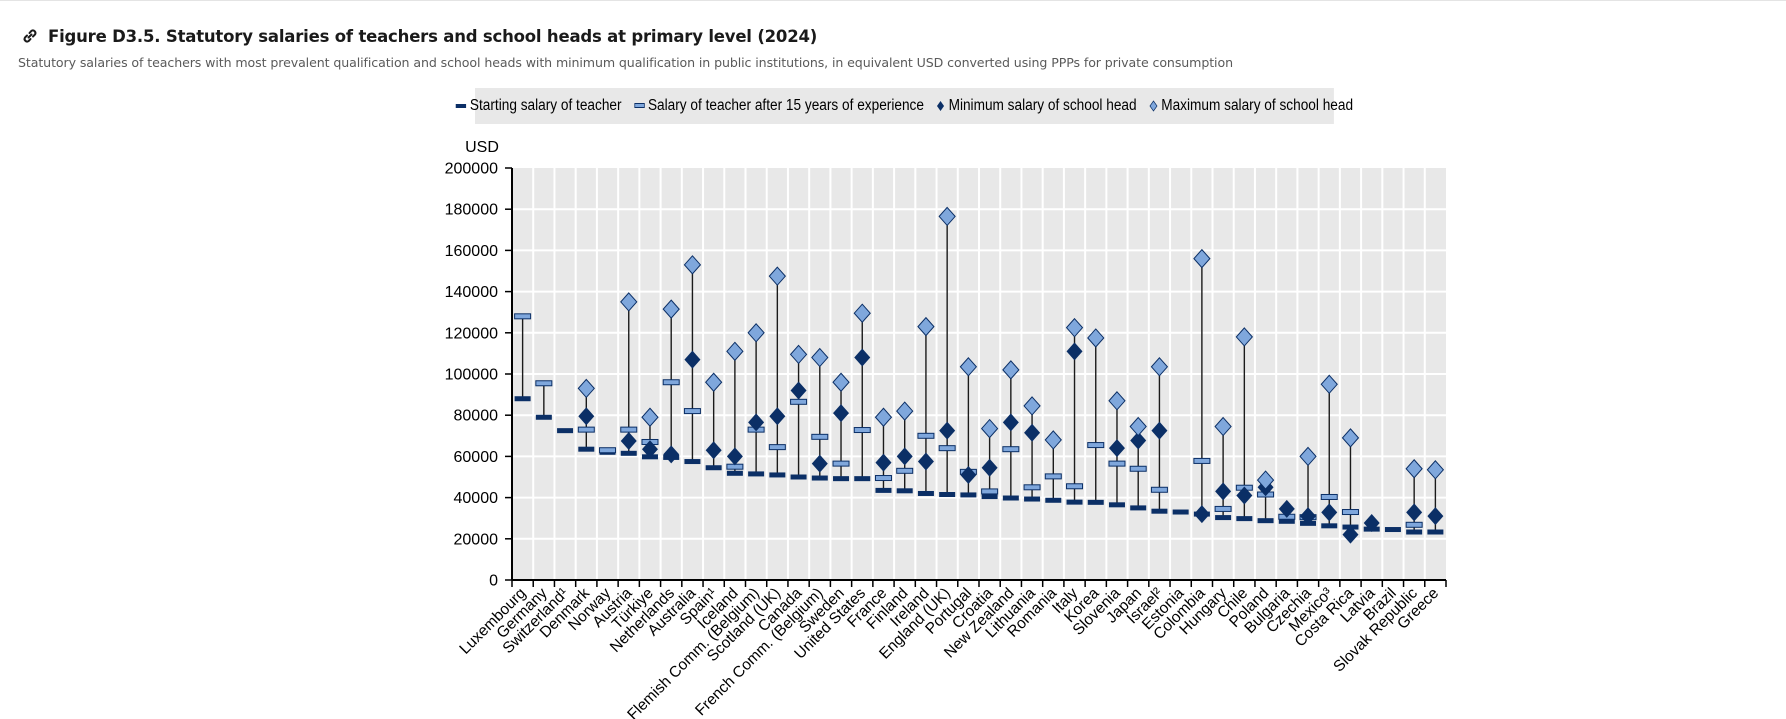 Image resolution: width=1786 pixels, height=719 pixels. What do you see at coordinates (471, 169) in the screenshot?
I see `y-tick-label: 200000` at bounding box center [471, 169].